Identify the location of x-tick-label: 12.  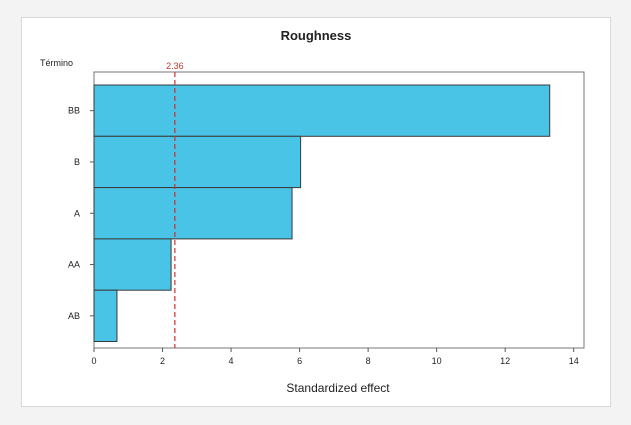
(505, 361).